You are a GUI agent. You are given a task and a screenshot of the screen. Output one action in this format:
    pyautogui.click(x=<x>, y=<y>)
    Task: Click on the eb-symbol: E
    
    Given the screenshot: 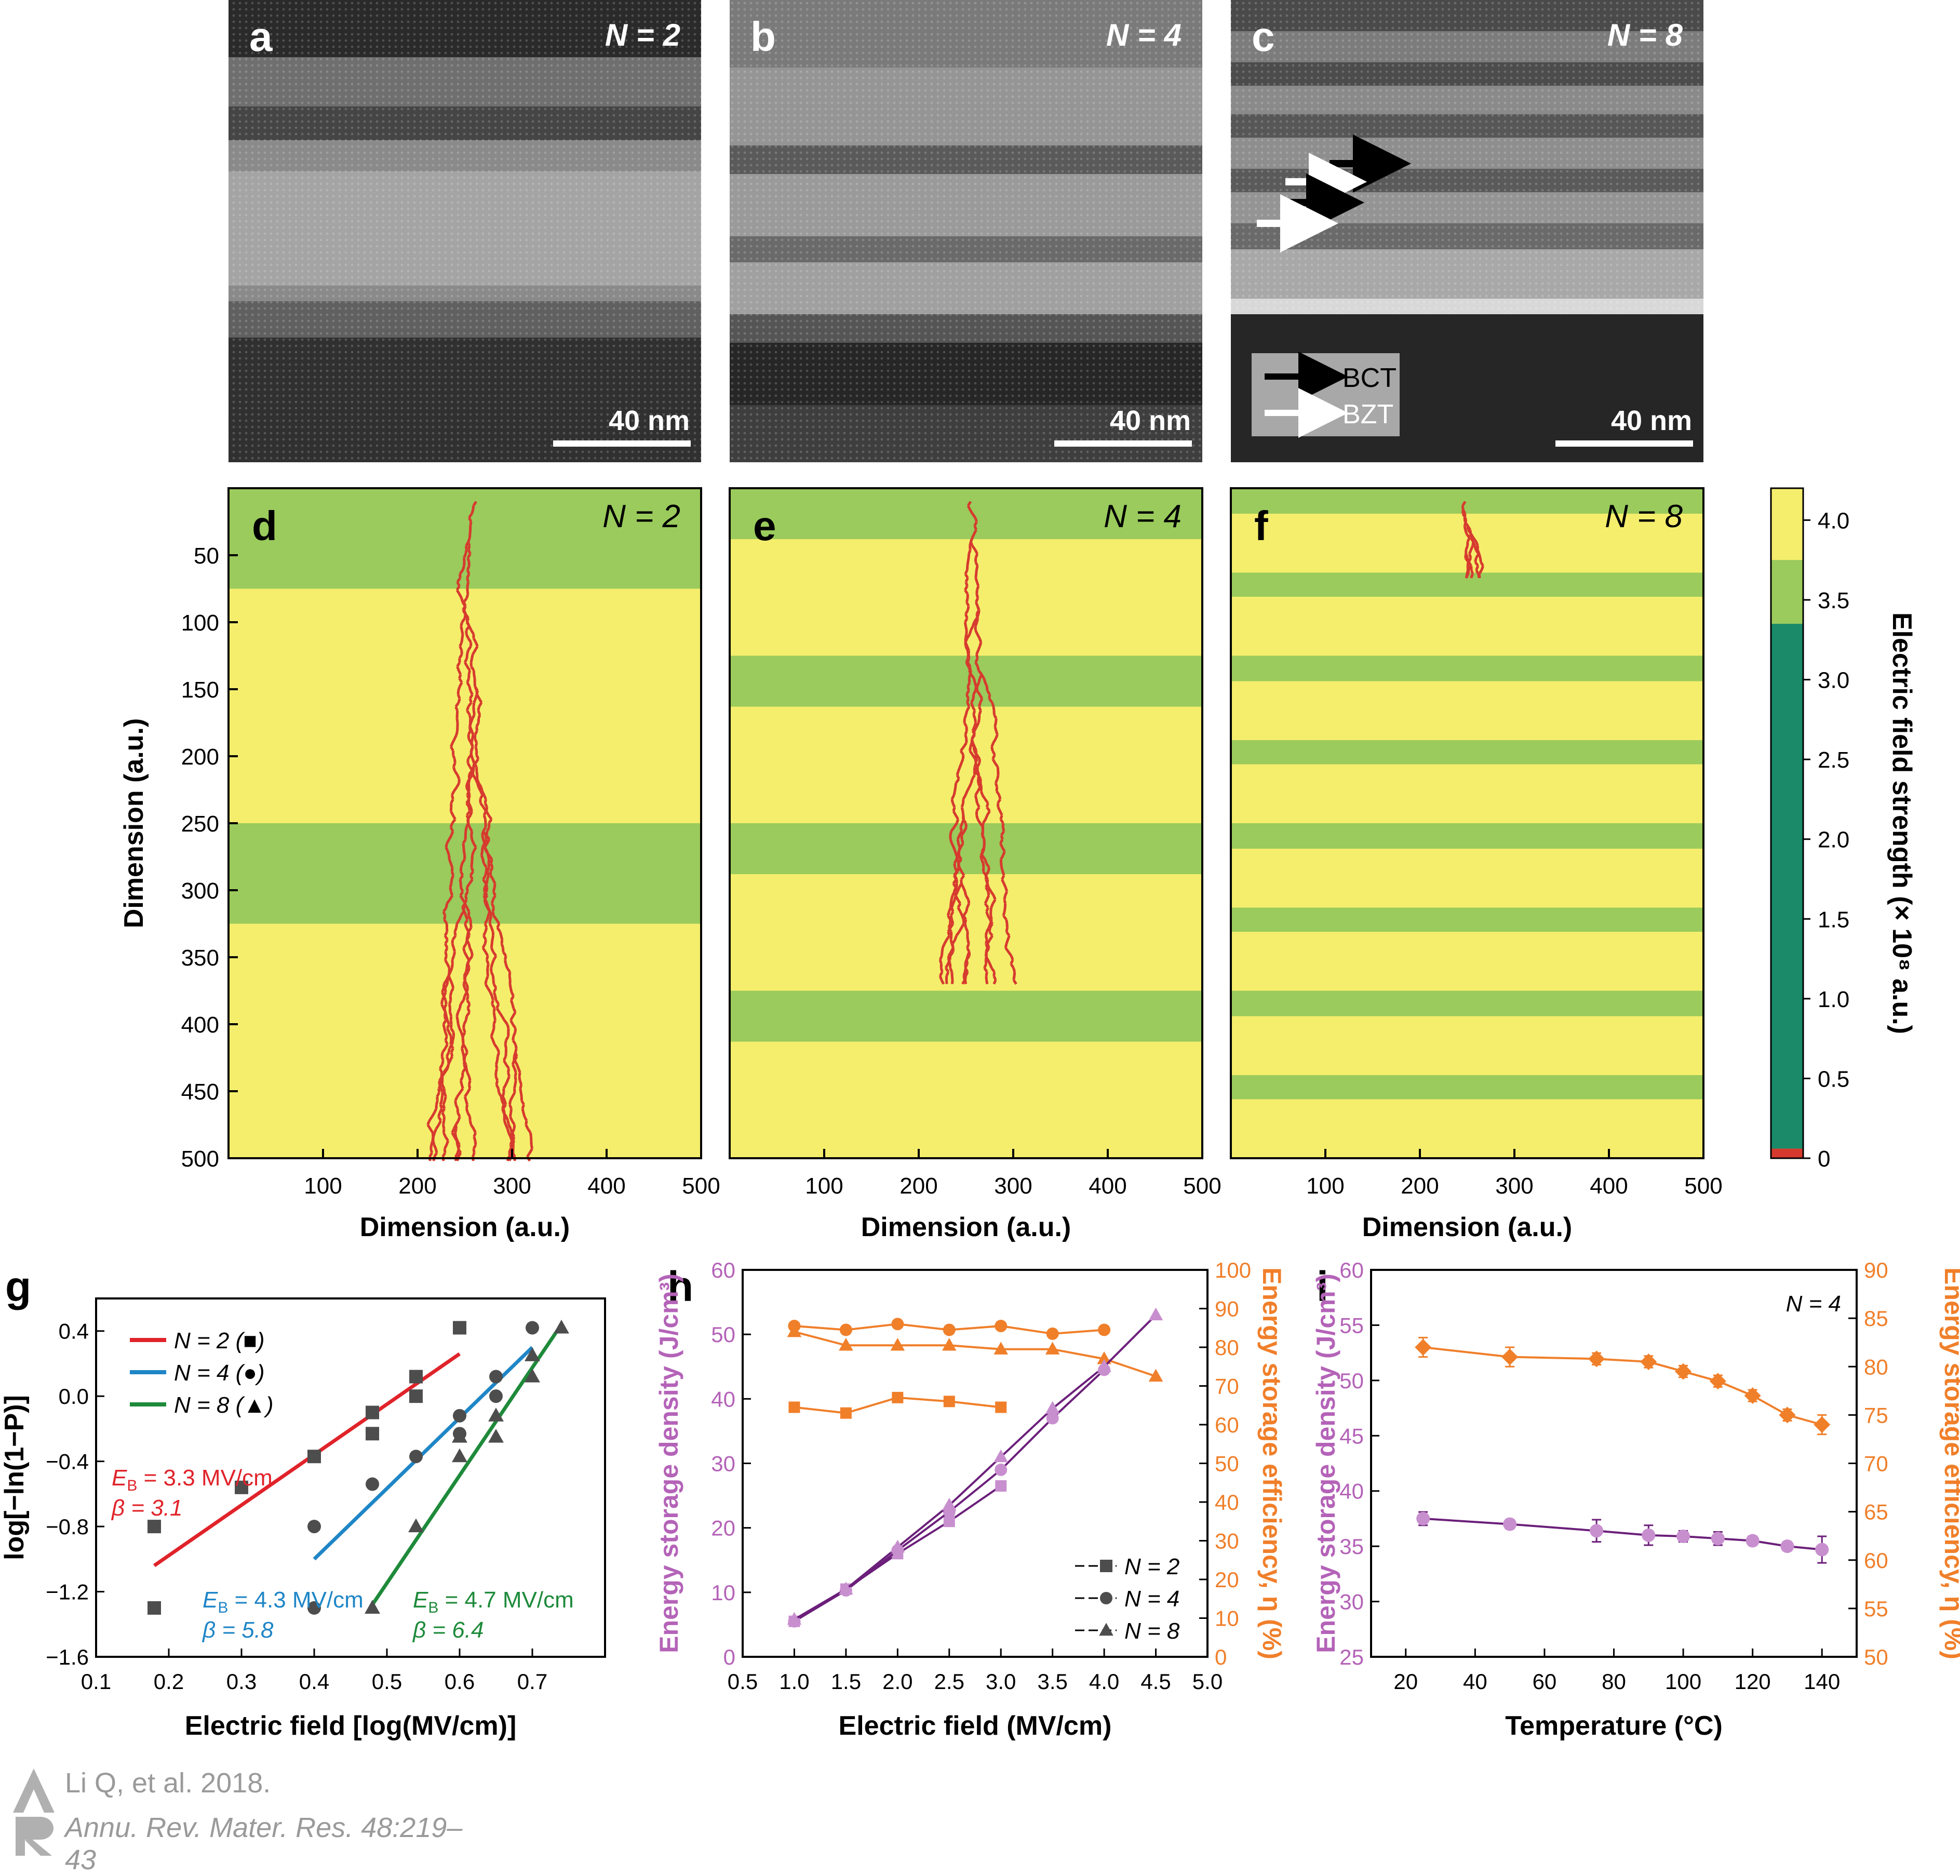 What is the action you would take?
    pyautogui.click(x=119, y=1478)
    